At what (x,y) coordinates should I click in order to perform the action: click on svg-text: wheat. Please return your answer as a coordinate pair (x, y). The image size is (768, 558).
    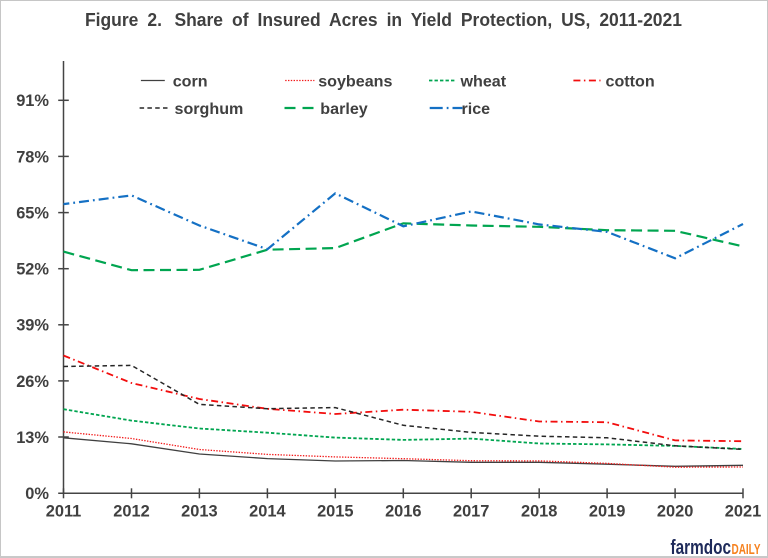
    Looking at the image, I should click on (483, 82).